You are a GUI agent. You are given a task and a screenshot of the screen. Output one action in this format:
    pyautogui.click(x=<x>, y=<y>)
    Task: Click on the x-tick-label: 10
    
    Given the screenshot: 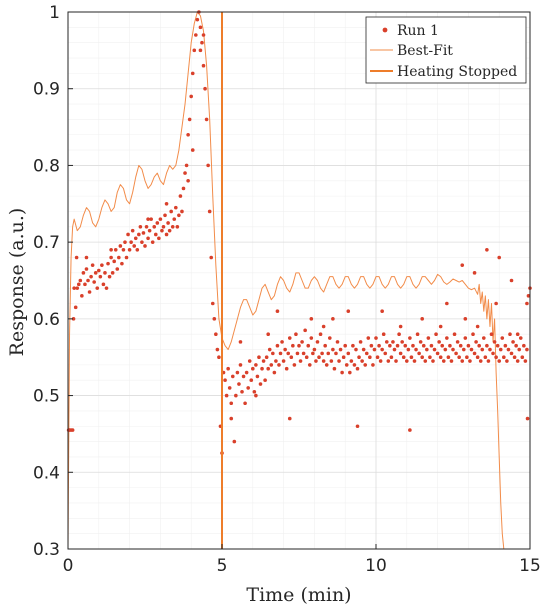 What is the action you would take?
    pyautogui.click(x=376, y=566)
    